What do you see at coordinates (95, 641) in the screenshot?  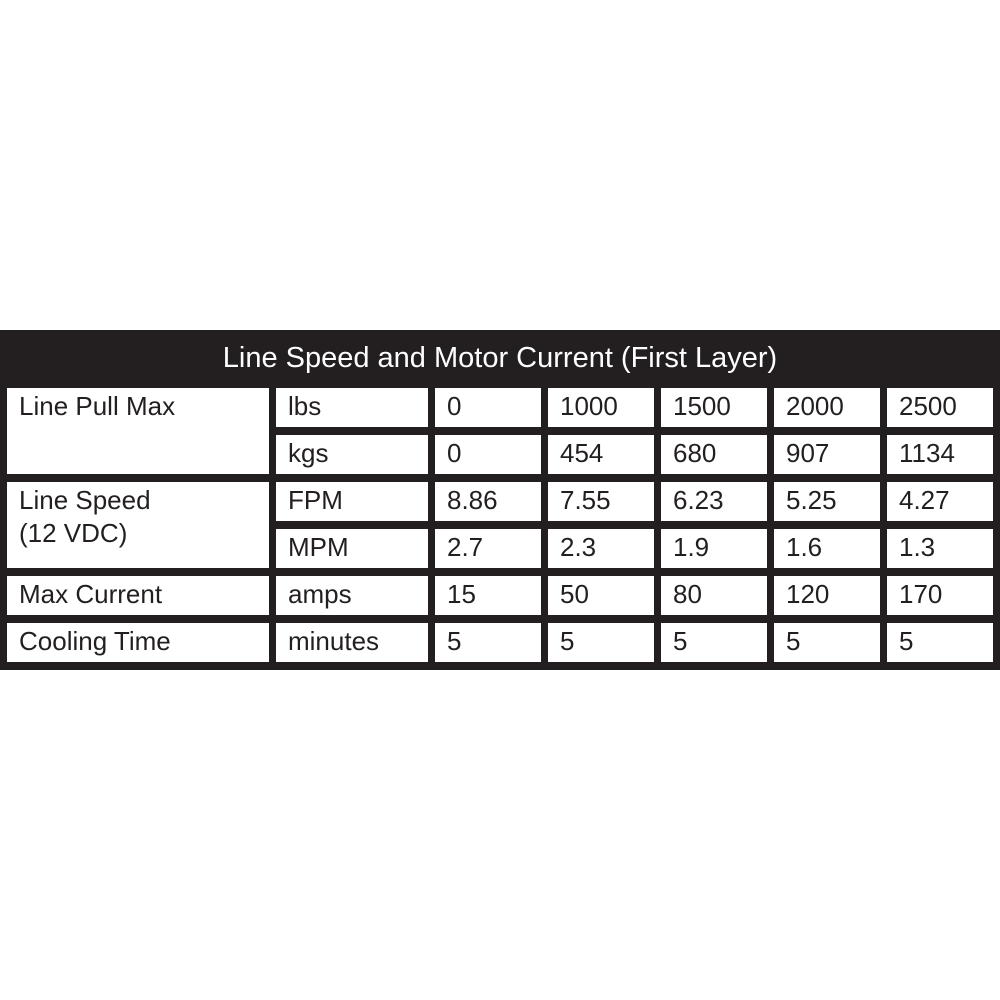 I see `row-label-text: Cooling Time` at bounding box center [95, 641].